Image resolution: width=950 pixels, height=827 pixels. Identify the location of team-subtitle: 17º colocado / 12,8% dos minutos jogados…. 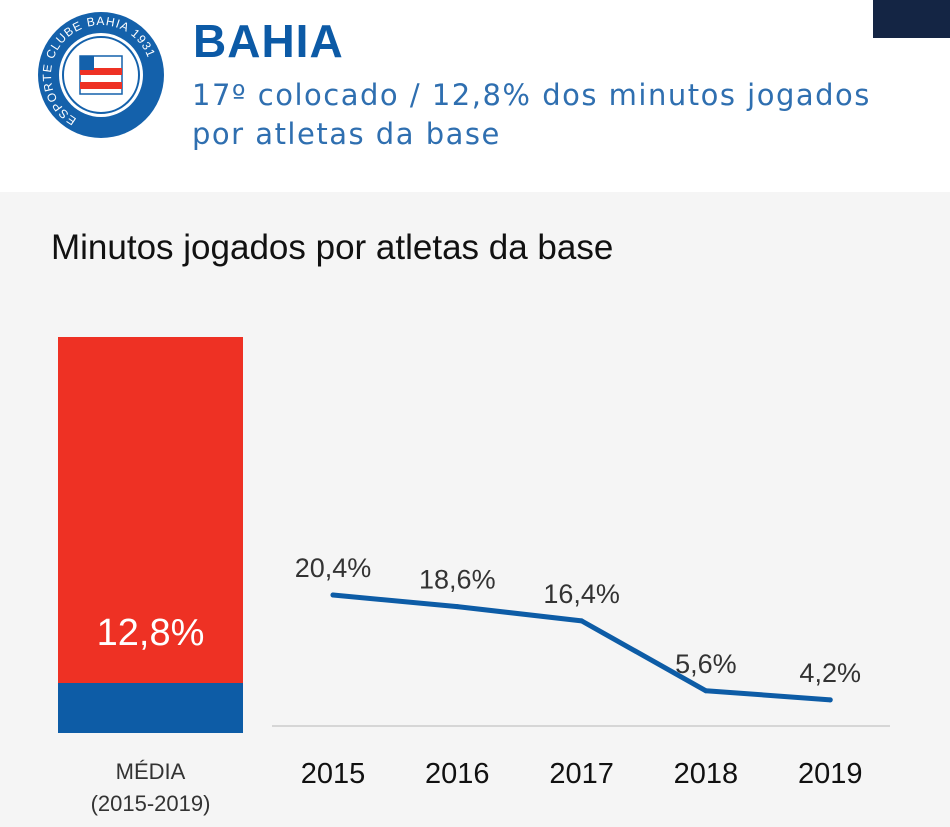
(531, 114).